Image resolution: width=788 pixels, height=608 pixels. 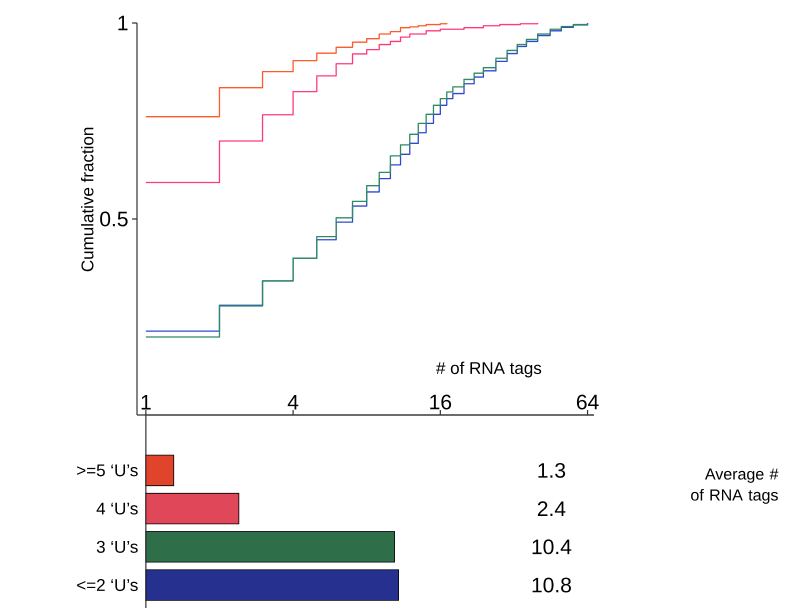 I want to click on data-label: 10.8, so click(x=551, y=585).